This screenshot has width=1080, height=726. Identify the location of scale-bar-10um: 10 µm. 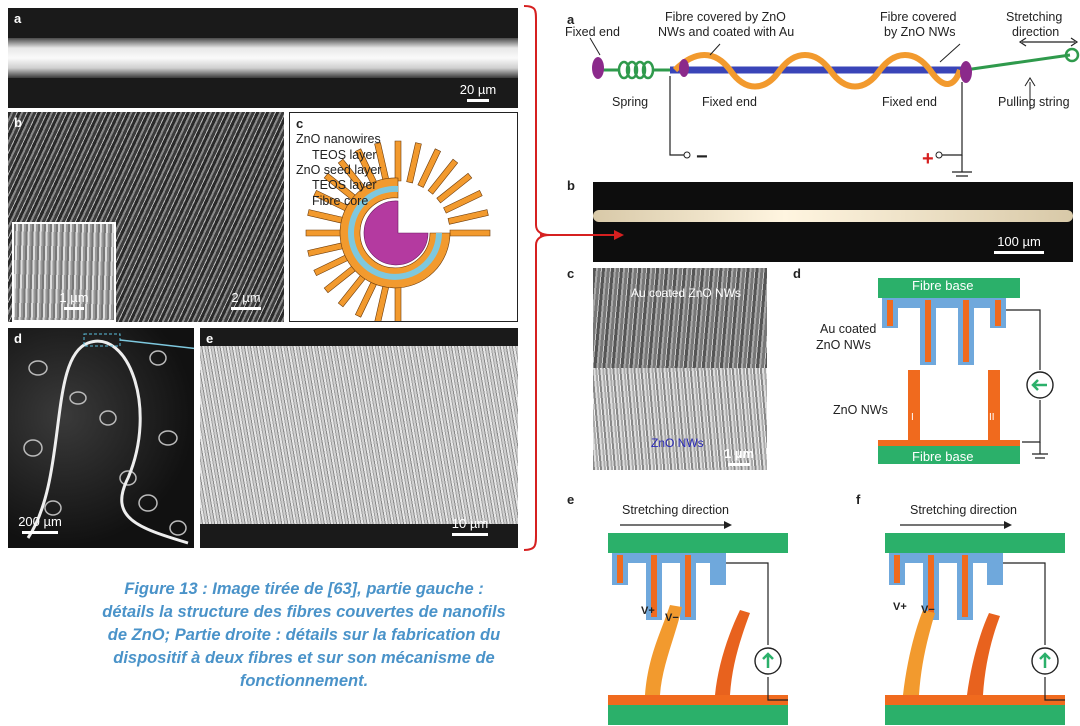
(470, 526).